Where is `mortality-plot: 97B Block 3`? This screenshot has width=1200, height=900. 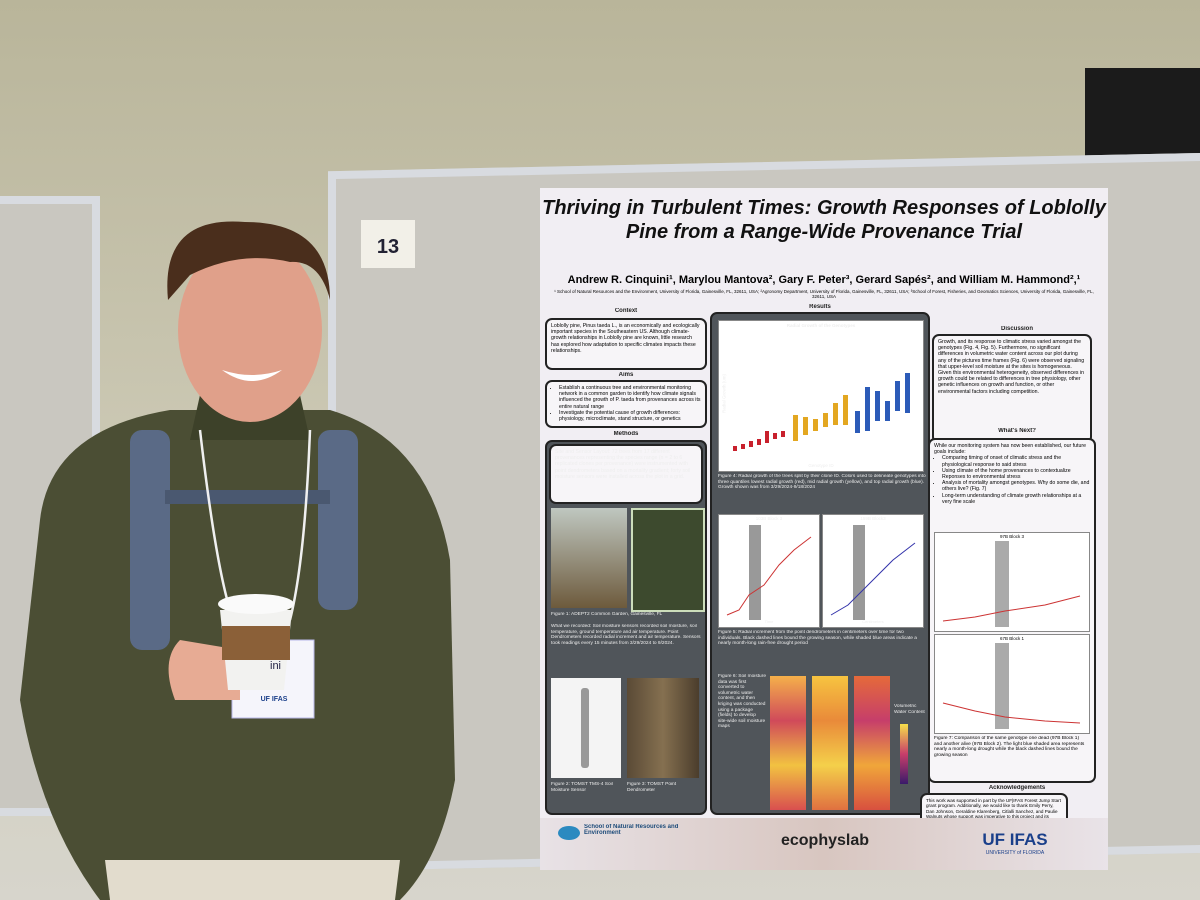
mortality-plot: 97B Block 3 is located at coordinates (1012, 582).